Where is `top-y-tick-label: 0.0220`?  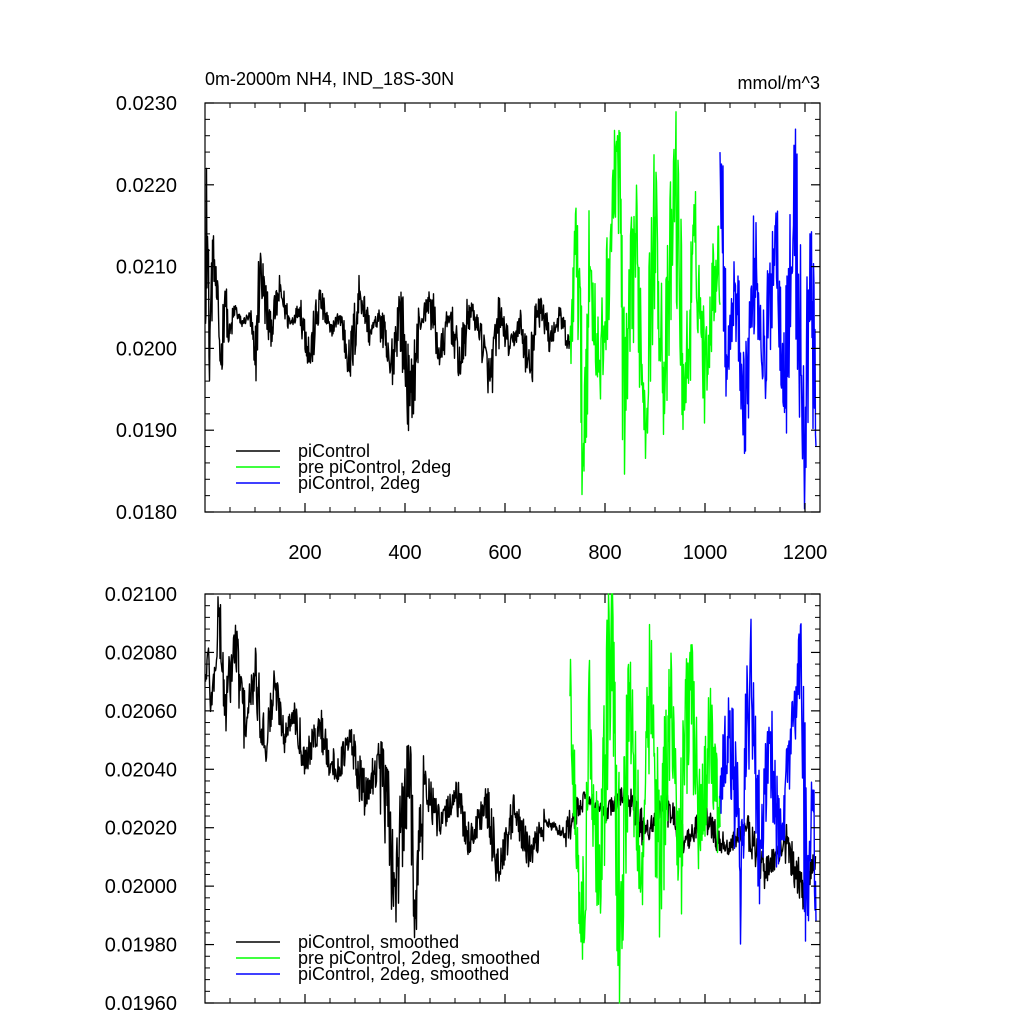
top-y-tick-label: 0.0220 is located at coordinates (146, 186).